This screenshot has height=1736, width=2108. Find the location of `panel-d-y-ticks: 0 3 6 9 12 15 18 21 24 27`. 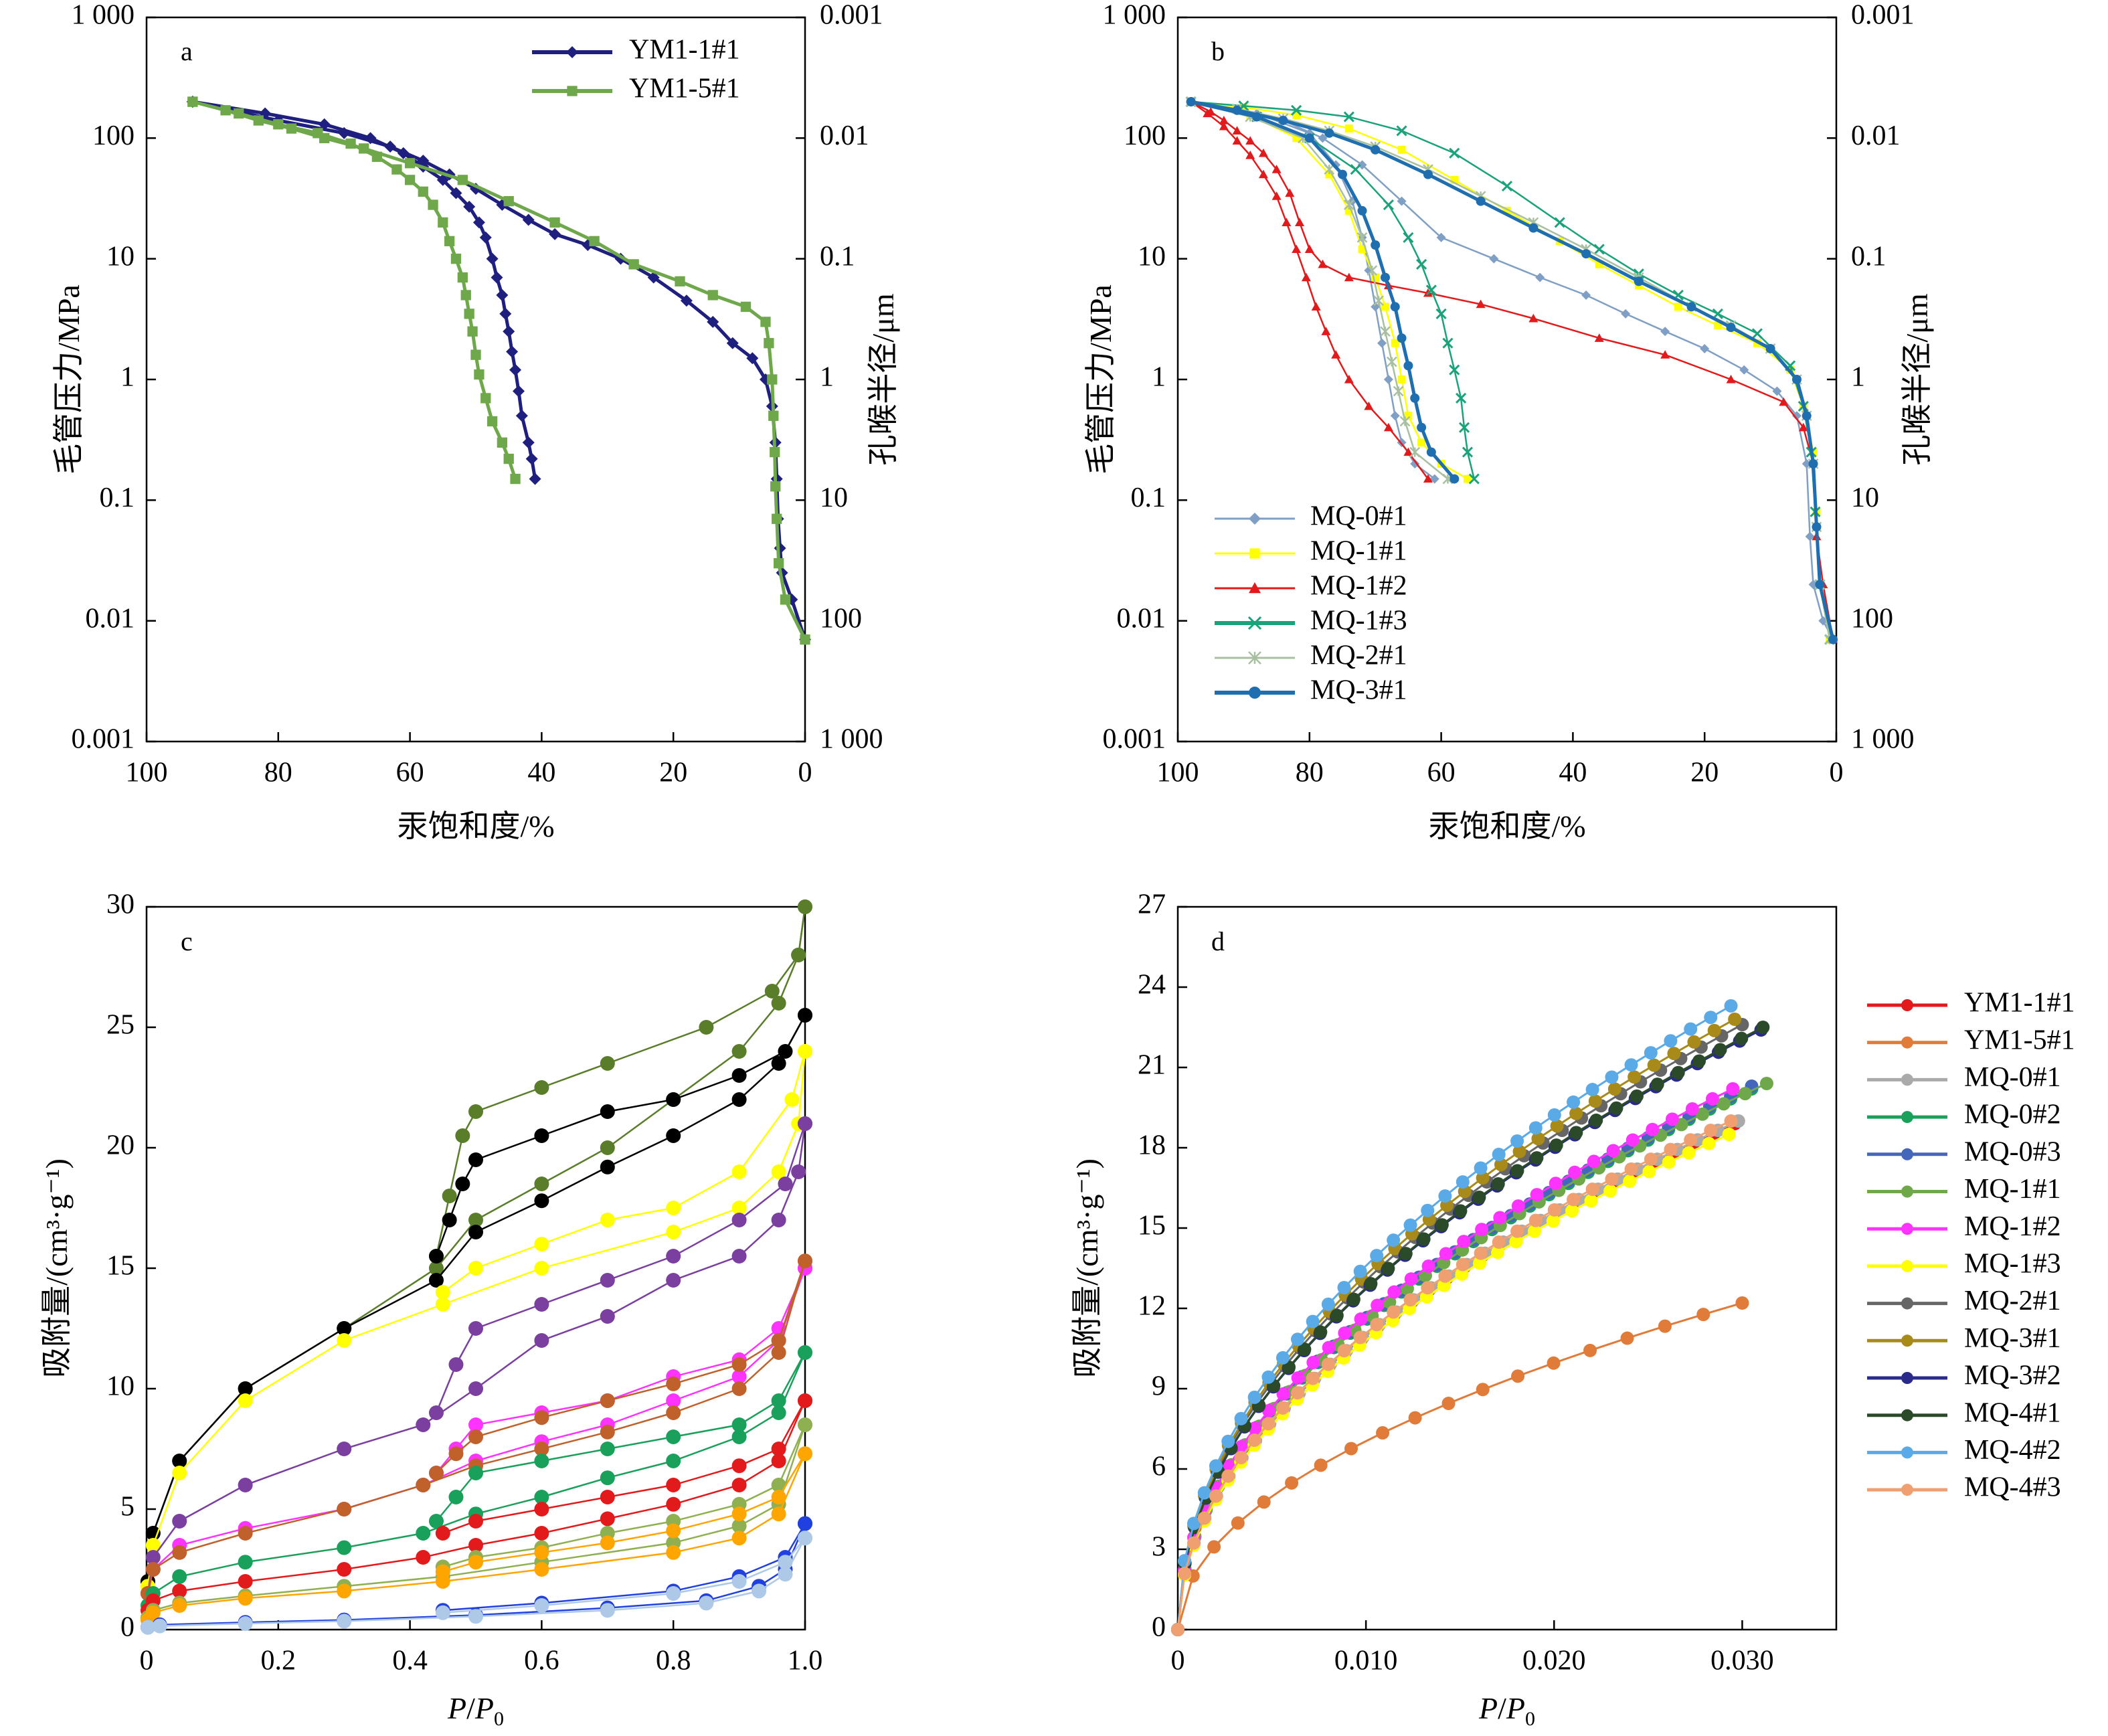

panel-d-y-ticks: 0 3 6 9 12 15 18 21 24 27 is located at coordinates (1163, 1266).